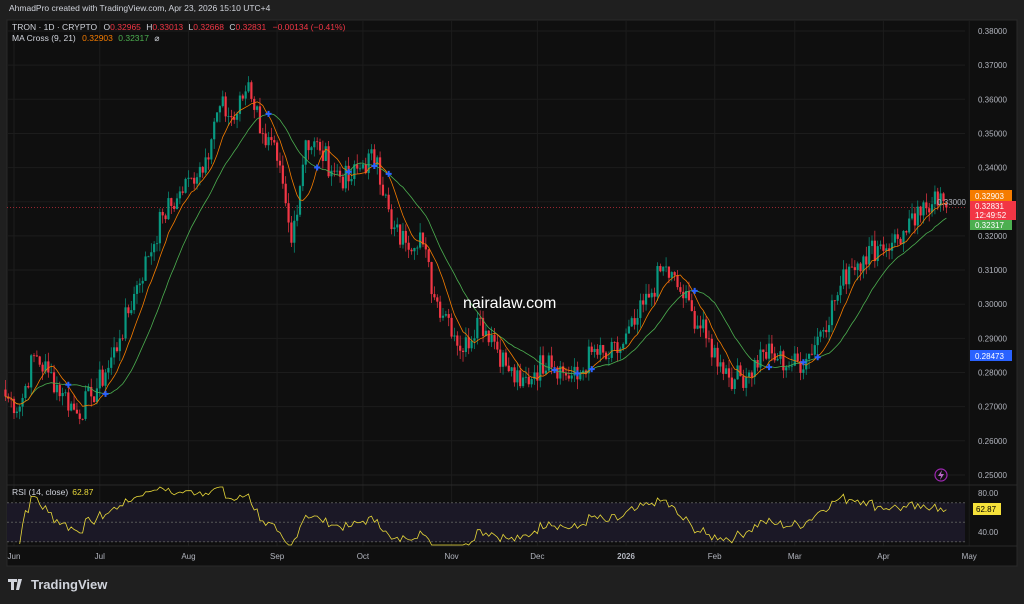  Describe the element at coordinates (989, 356) in the screenshot. I see `svg-text: 0.28473` at that location.